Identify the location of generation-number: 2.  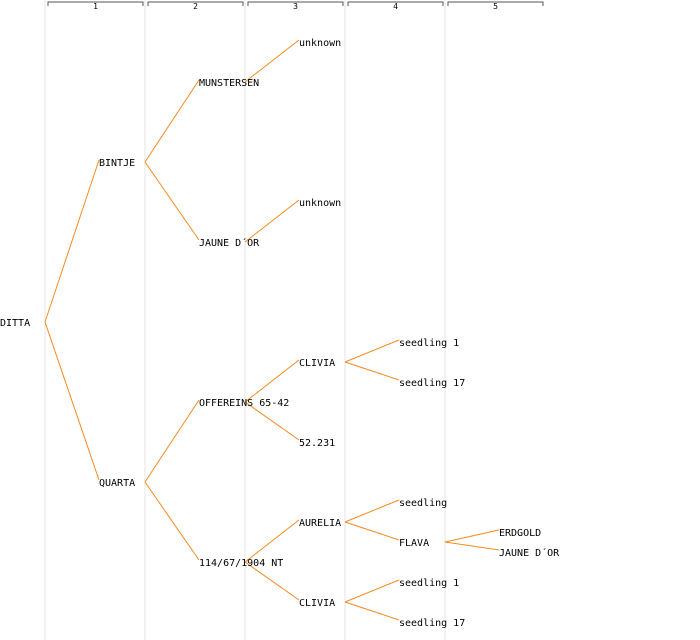
(195, 6).